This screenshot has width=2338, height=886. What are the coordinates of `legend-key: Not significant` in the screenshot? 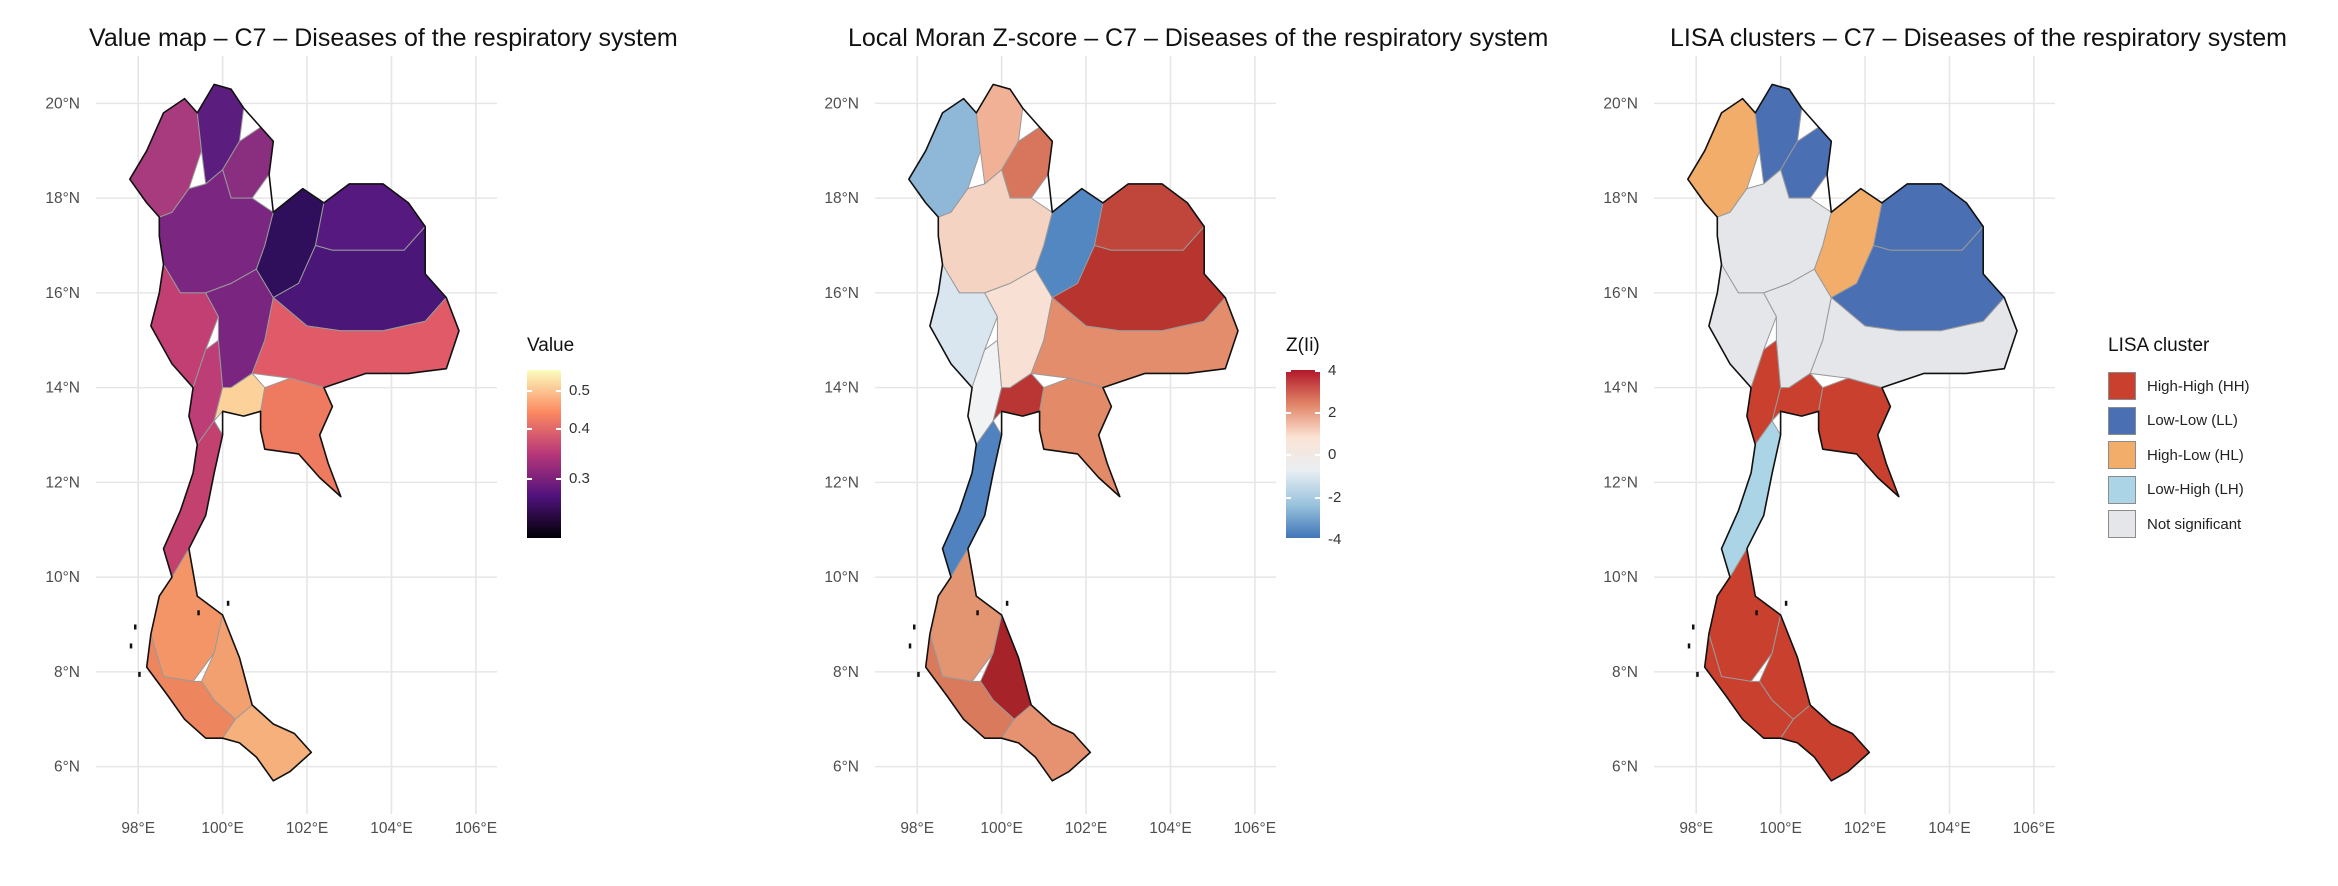 It's located at (2179, 524).